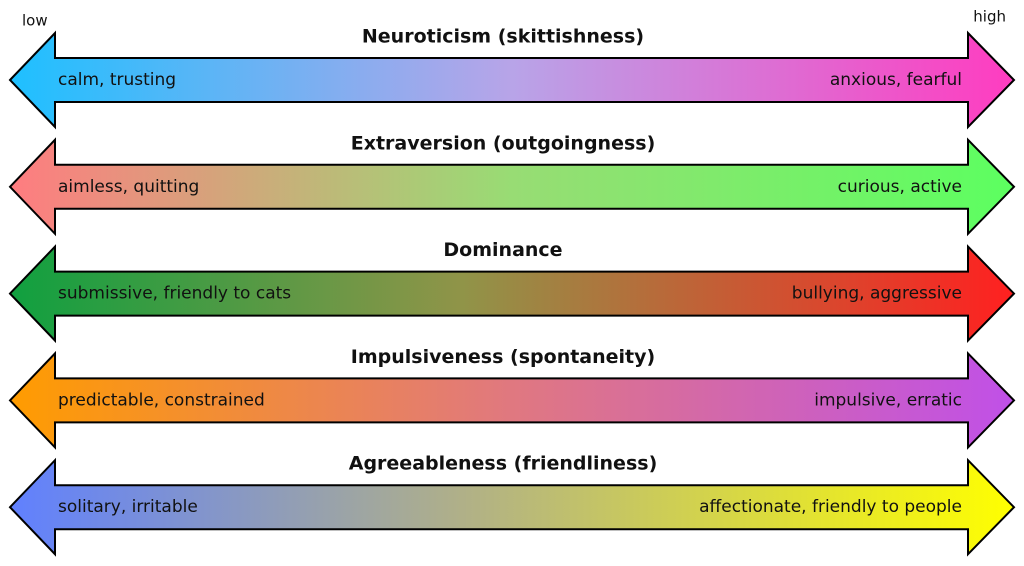  Describe the element at coordinates (35, 21) in the screenshot. I see `low-label: low` at that location.